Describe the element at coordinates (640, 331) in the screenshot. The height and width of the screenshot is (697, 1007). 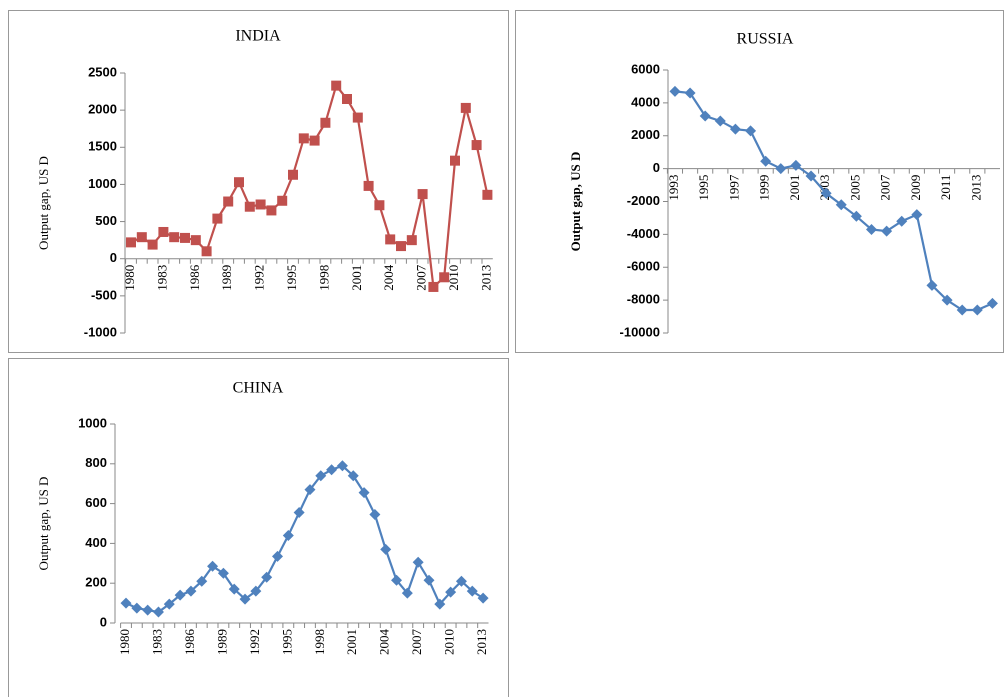
I see `y-tick-label: -10000` at that location.